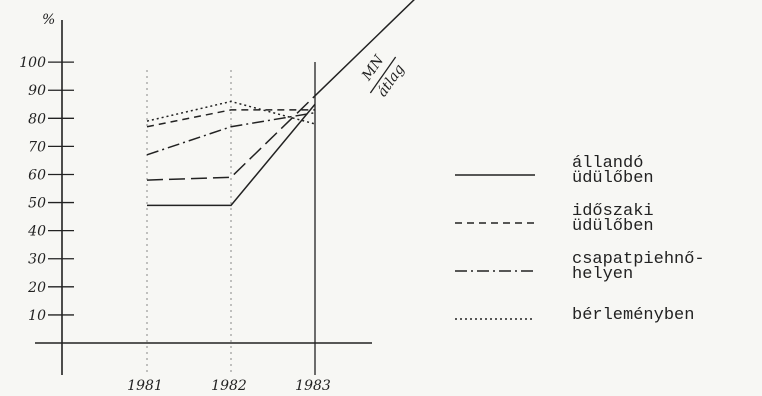 The height and width of the screenshot is (396, 762). I want to click on y-tick-label: 80, so click(37, 119).